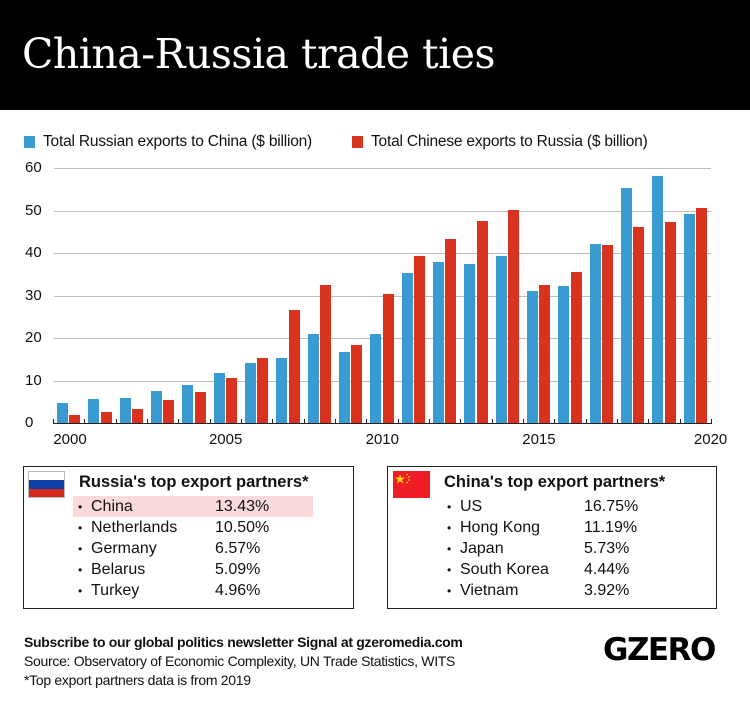 Image resolution: width=750 pixels, height=711 pixels. I want to click on y-tick-label: 10, so click(33, 380).